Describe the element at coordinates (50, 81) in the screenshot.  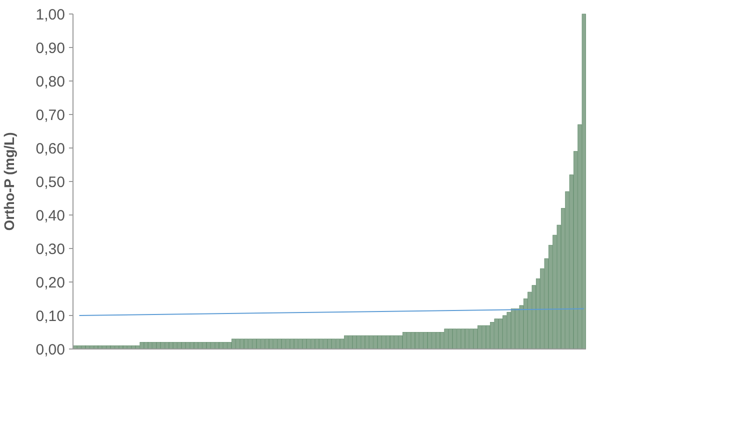
I see `y-tick-label: 0,80` at that location.